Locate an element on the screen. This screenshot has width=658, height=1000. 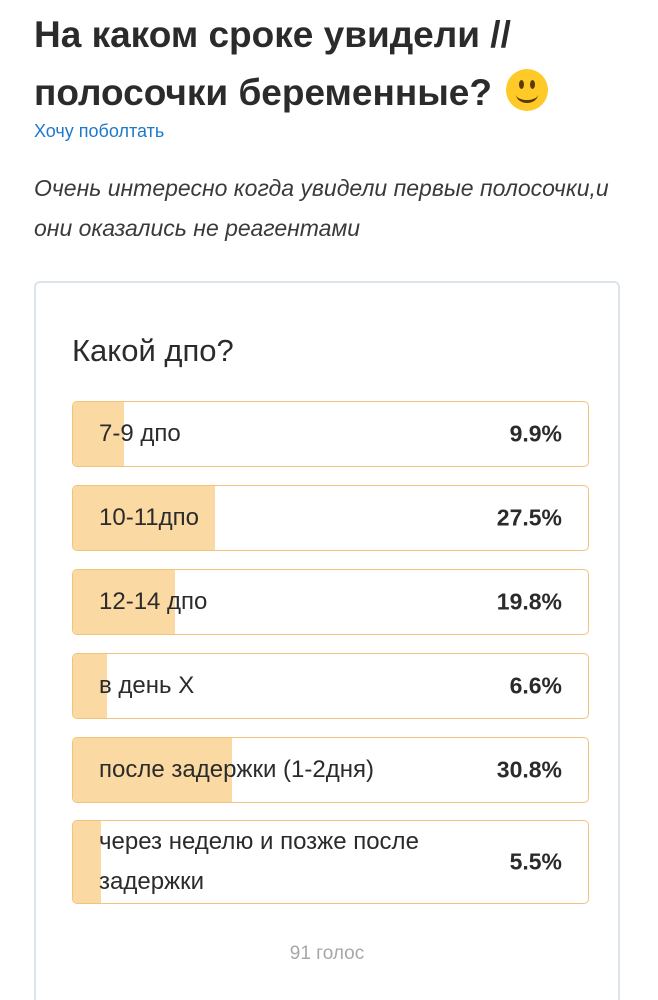
slightly-smiling-face-icon is located at coordinates (527, 90).